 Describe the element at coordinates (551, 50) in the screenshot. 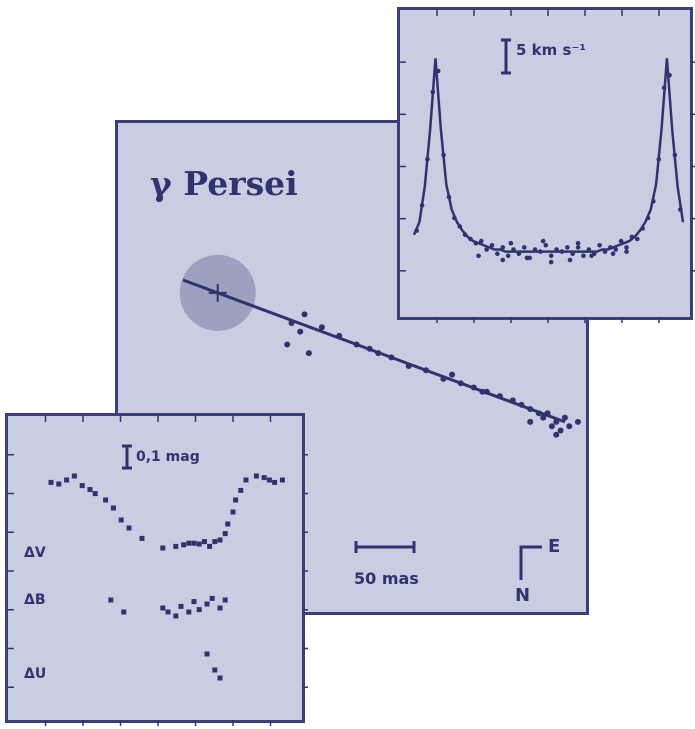

I see `spectrum-scale-label: 5 km s⁻¹` at that location.